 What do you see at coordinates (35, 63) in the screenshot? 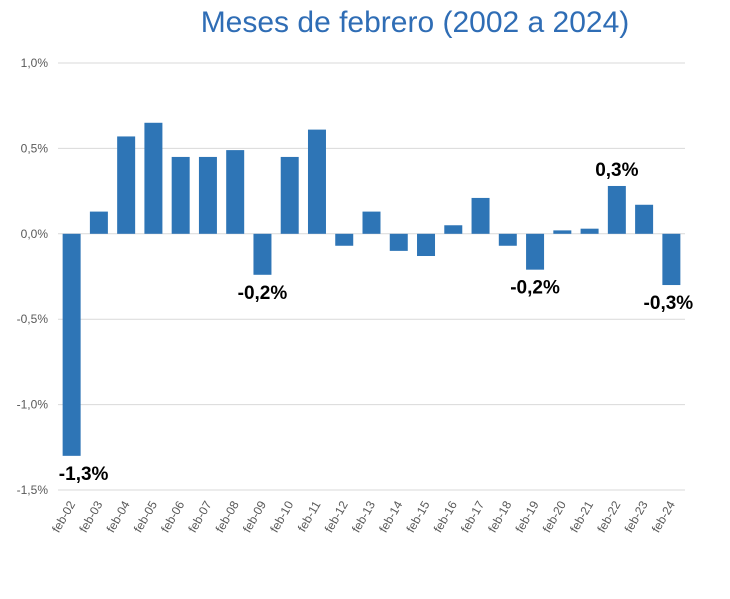
I see `y-tick-label: 1,0%` at bounding box center [35, 63].